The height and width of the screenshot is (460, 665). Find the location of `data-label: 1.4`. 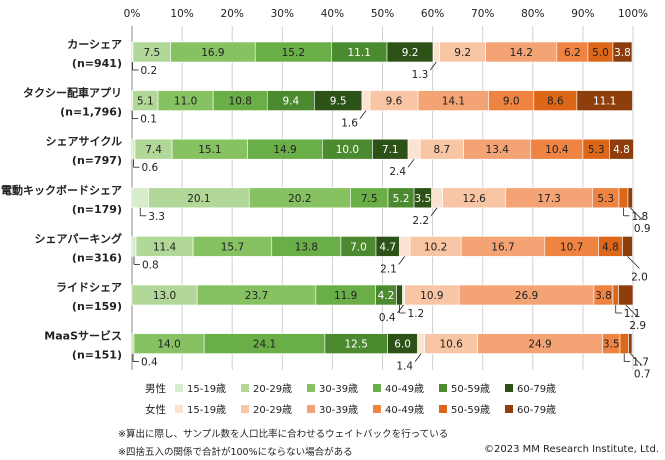

data-label: 1.4 is located at coordinates (404, 367).